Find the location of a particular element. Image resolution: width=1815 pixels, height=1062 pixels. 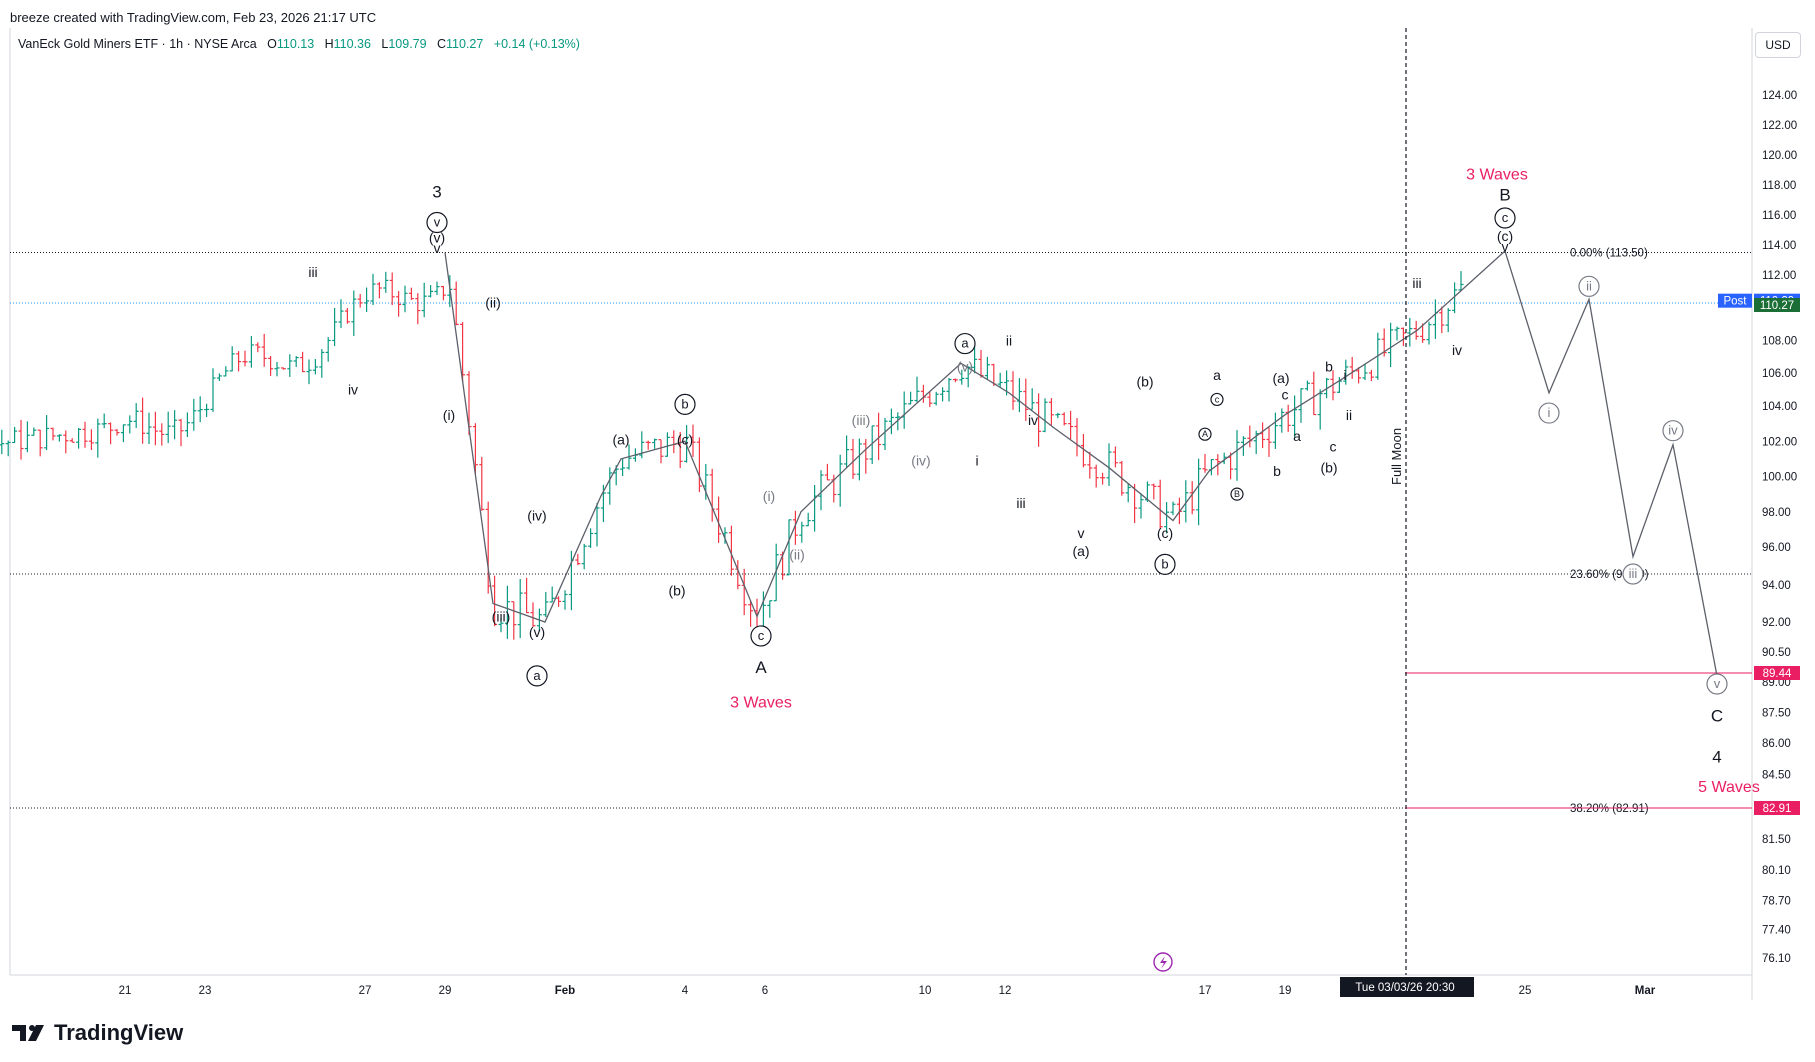

time-tick-label: 21 is located at coordinates (125, 991).